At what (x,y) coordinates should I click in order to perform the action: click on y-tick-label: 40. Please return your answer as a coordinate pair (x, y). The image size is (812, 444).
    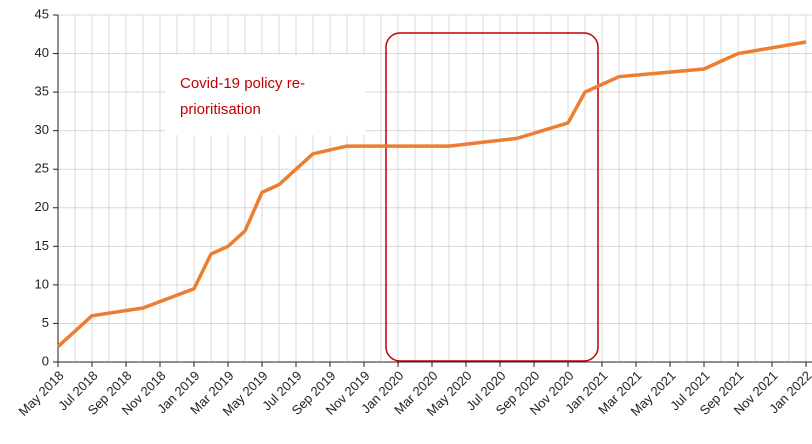
    Looking at the image, I should click on (42, 52).